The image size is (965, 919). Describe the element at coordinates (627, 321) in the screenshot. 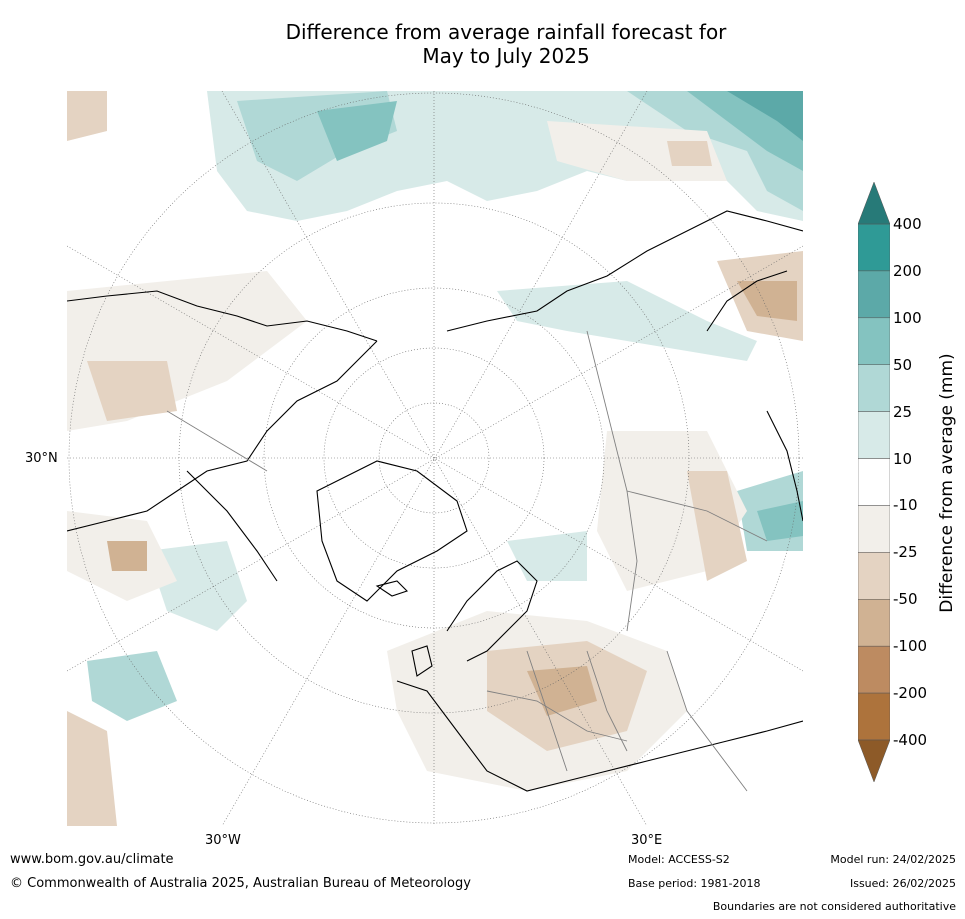

I see `wet-anomaly-siberia` at that location.